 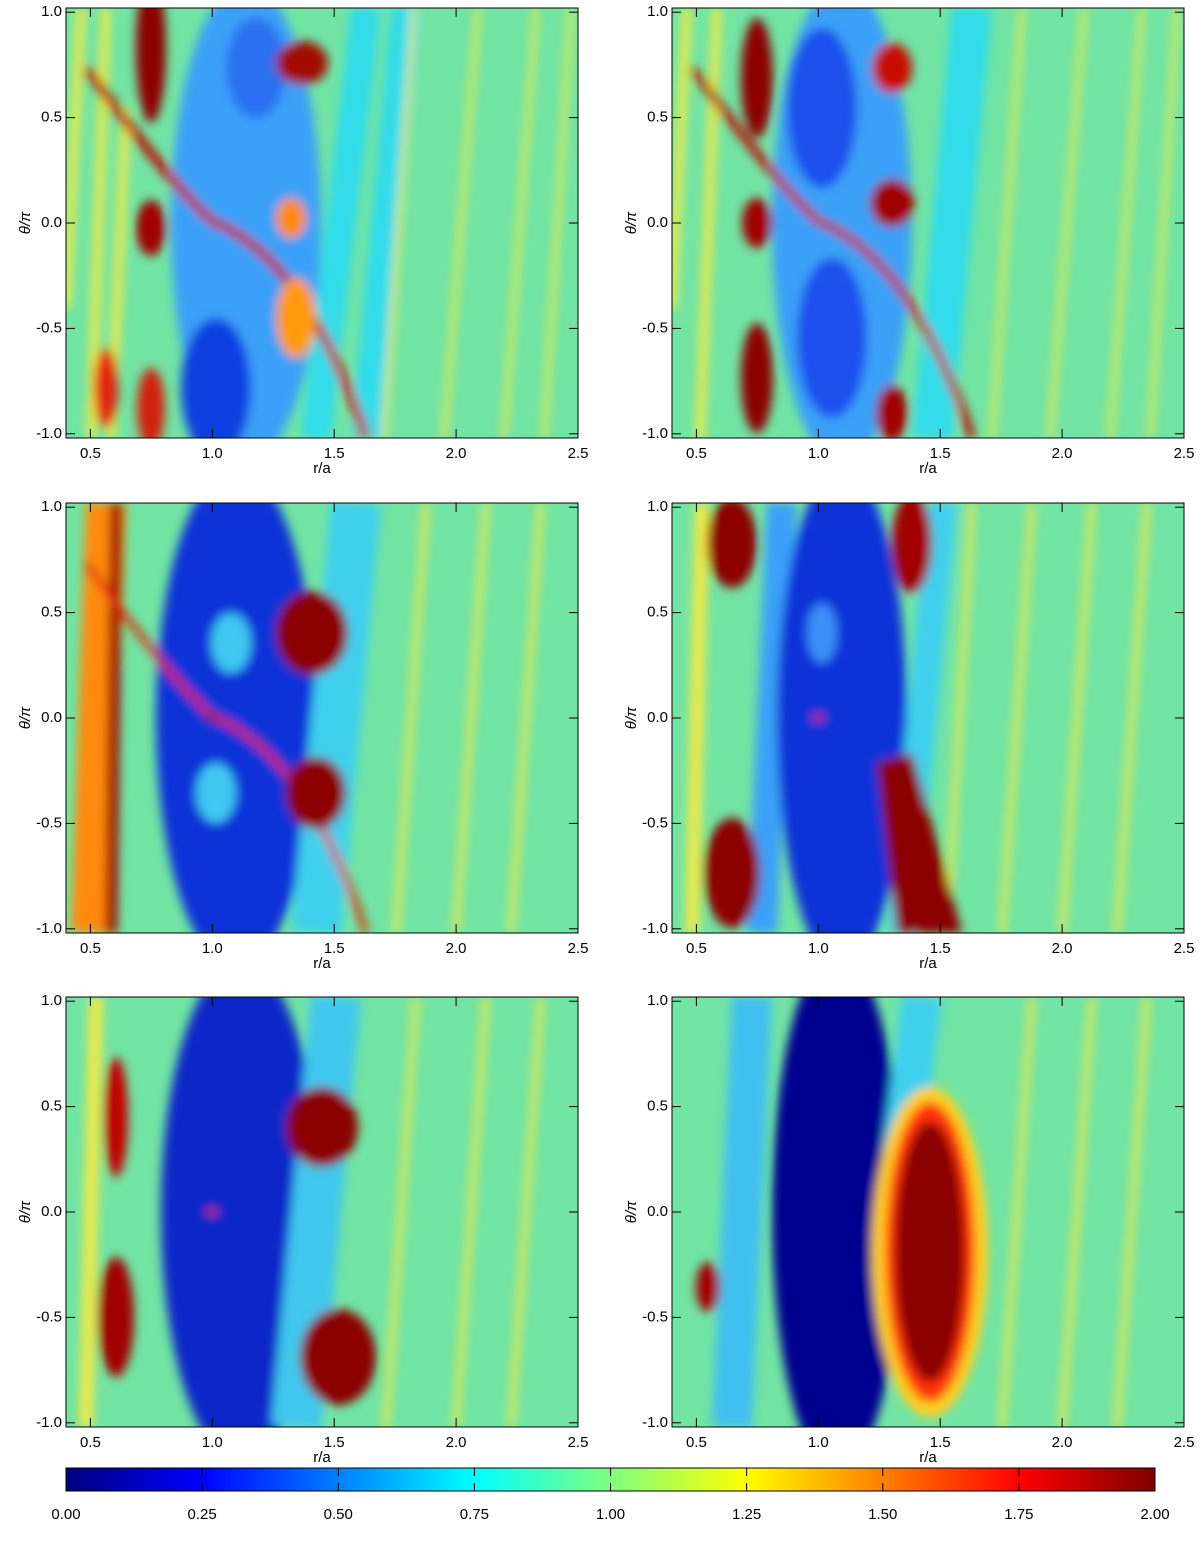 I want to click on colorbar-tick-label: 0.50, so click(x=338, y=1514).